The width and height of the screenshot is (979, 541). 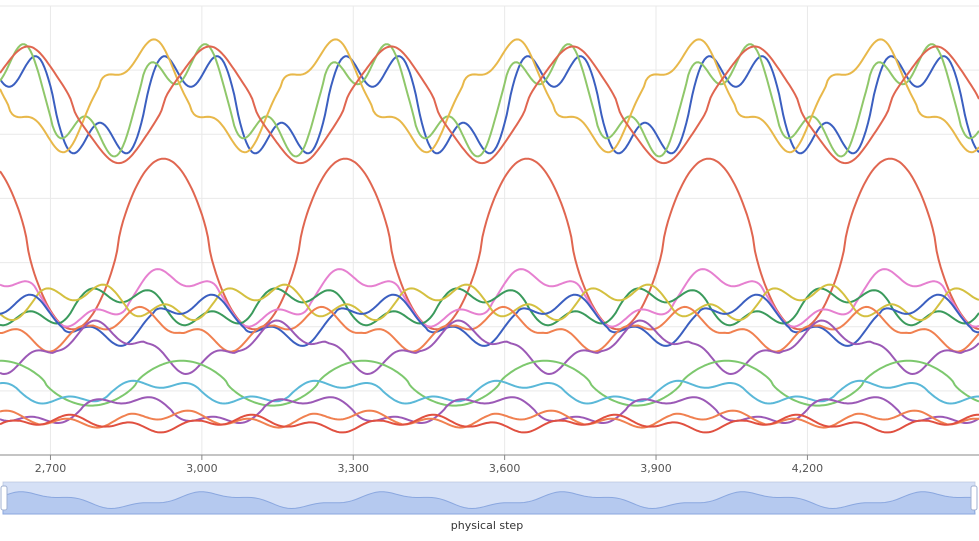 I want to click on data-zoom-handle-left, so click(x=4, y=498).